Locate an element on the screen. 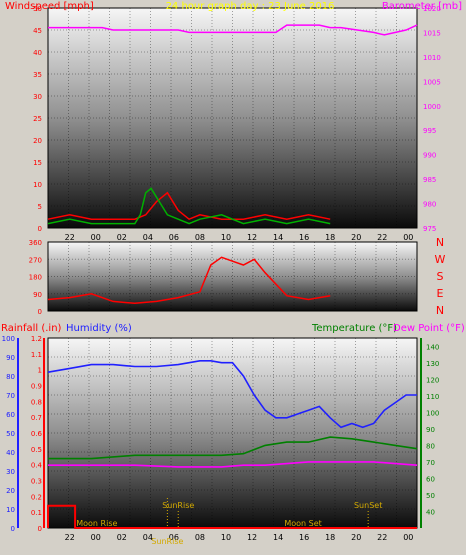 This screenshot has height=555, width=466. direction-y-tick: 270 is located at coordinates (35, 260).